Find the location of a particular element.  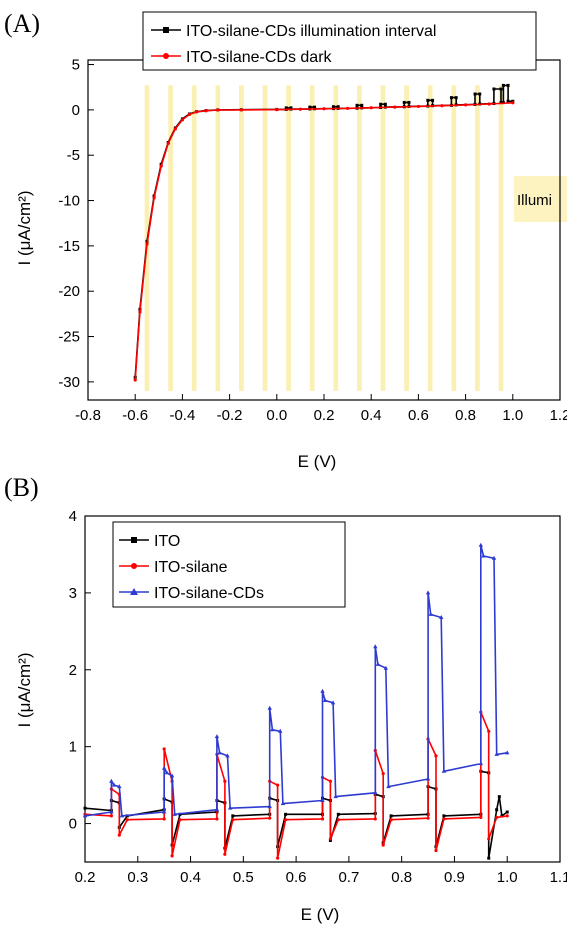

panel-a-xtick-label: 0.4 is located at coordinates (371, 415).